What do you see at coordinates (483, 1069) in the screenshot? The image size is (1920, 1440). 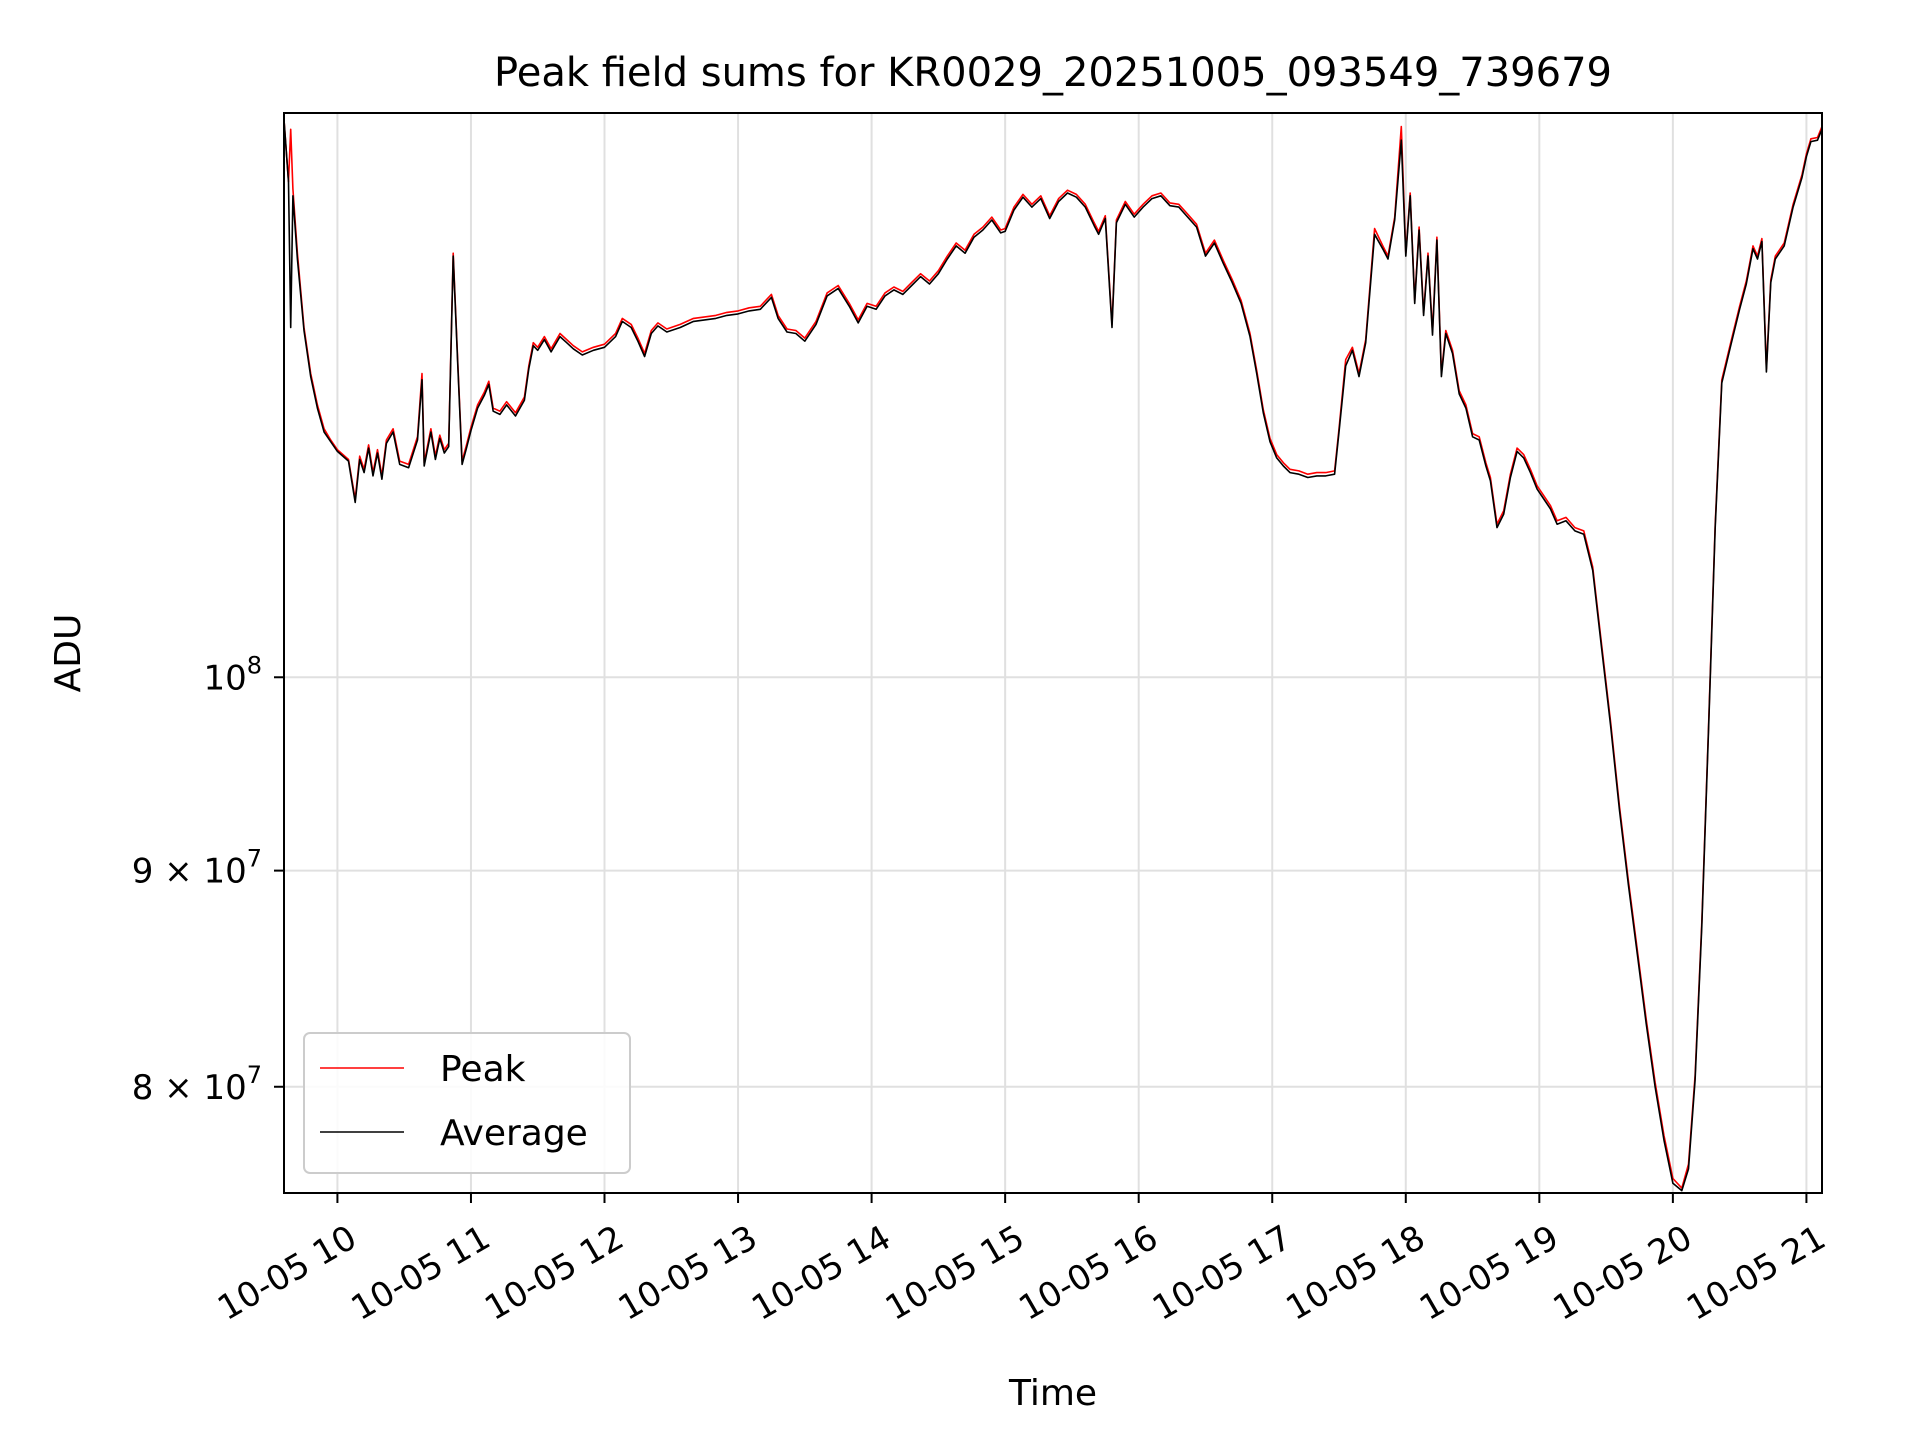 I see `legend-label-peak: Peak` at bounding box center [483, 1069].